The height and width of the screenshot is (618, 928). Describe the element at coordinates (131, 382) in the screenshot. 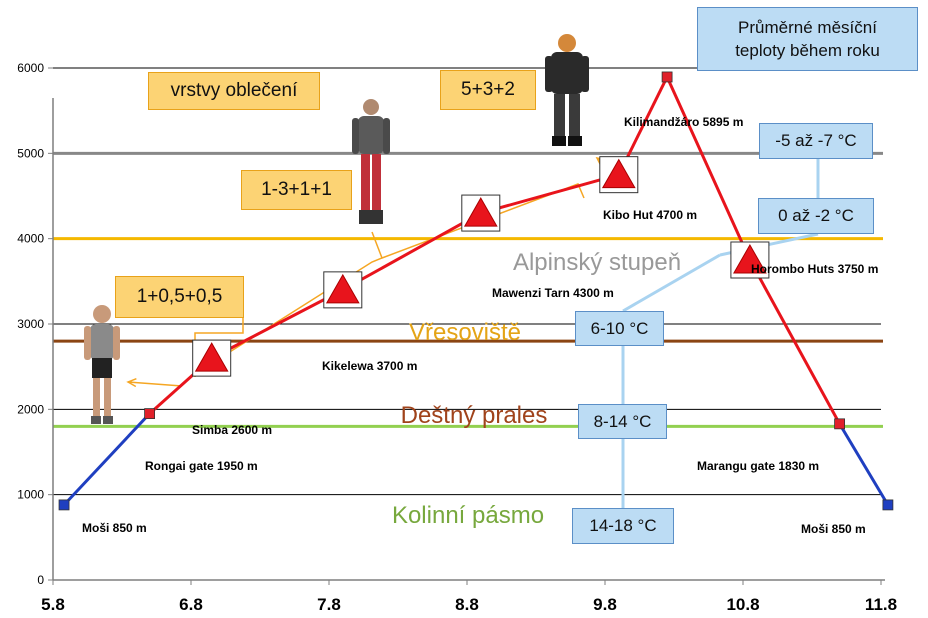

I see `clothing-arrow-low-head` at that location.